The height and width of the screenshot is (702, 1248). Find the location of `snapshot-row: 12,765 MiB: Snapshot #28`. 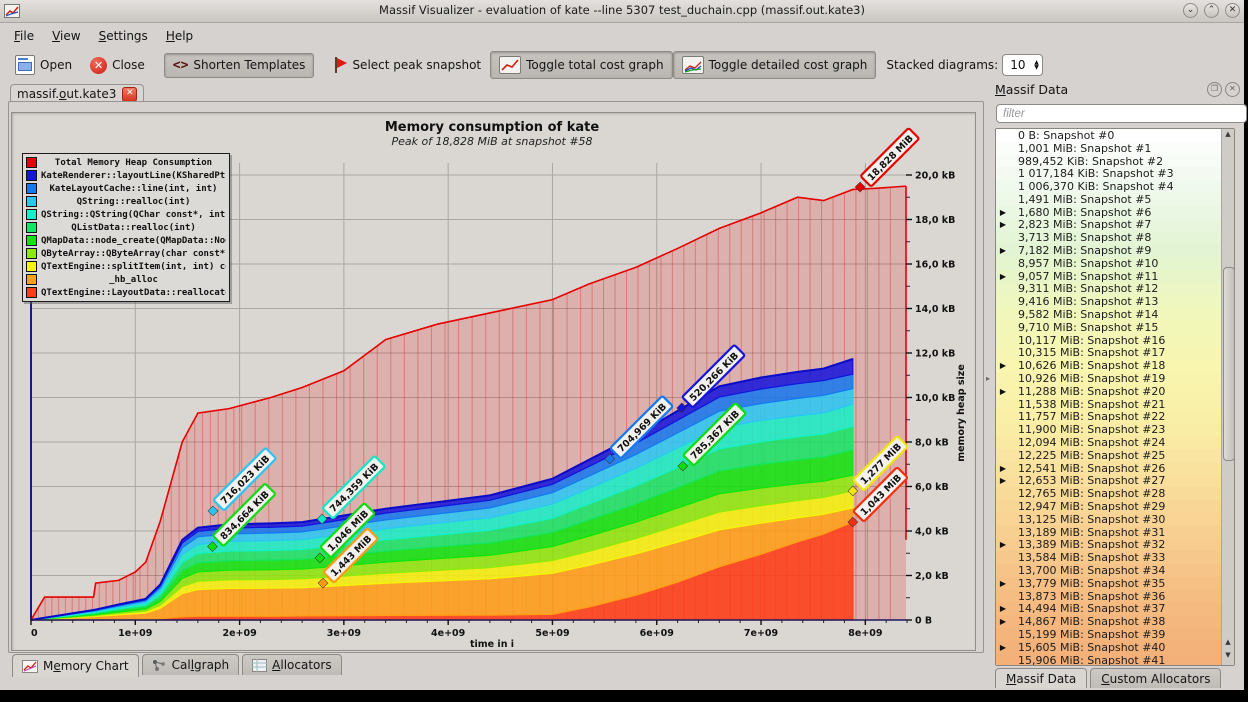

snapshot-row: 12,765 MiB: Snapshot #28 is located at coordinates (1115, 493).